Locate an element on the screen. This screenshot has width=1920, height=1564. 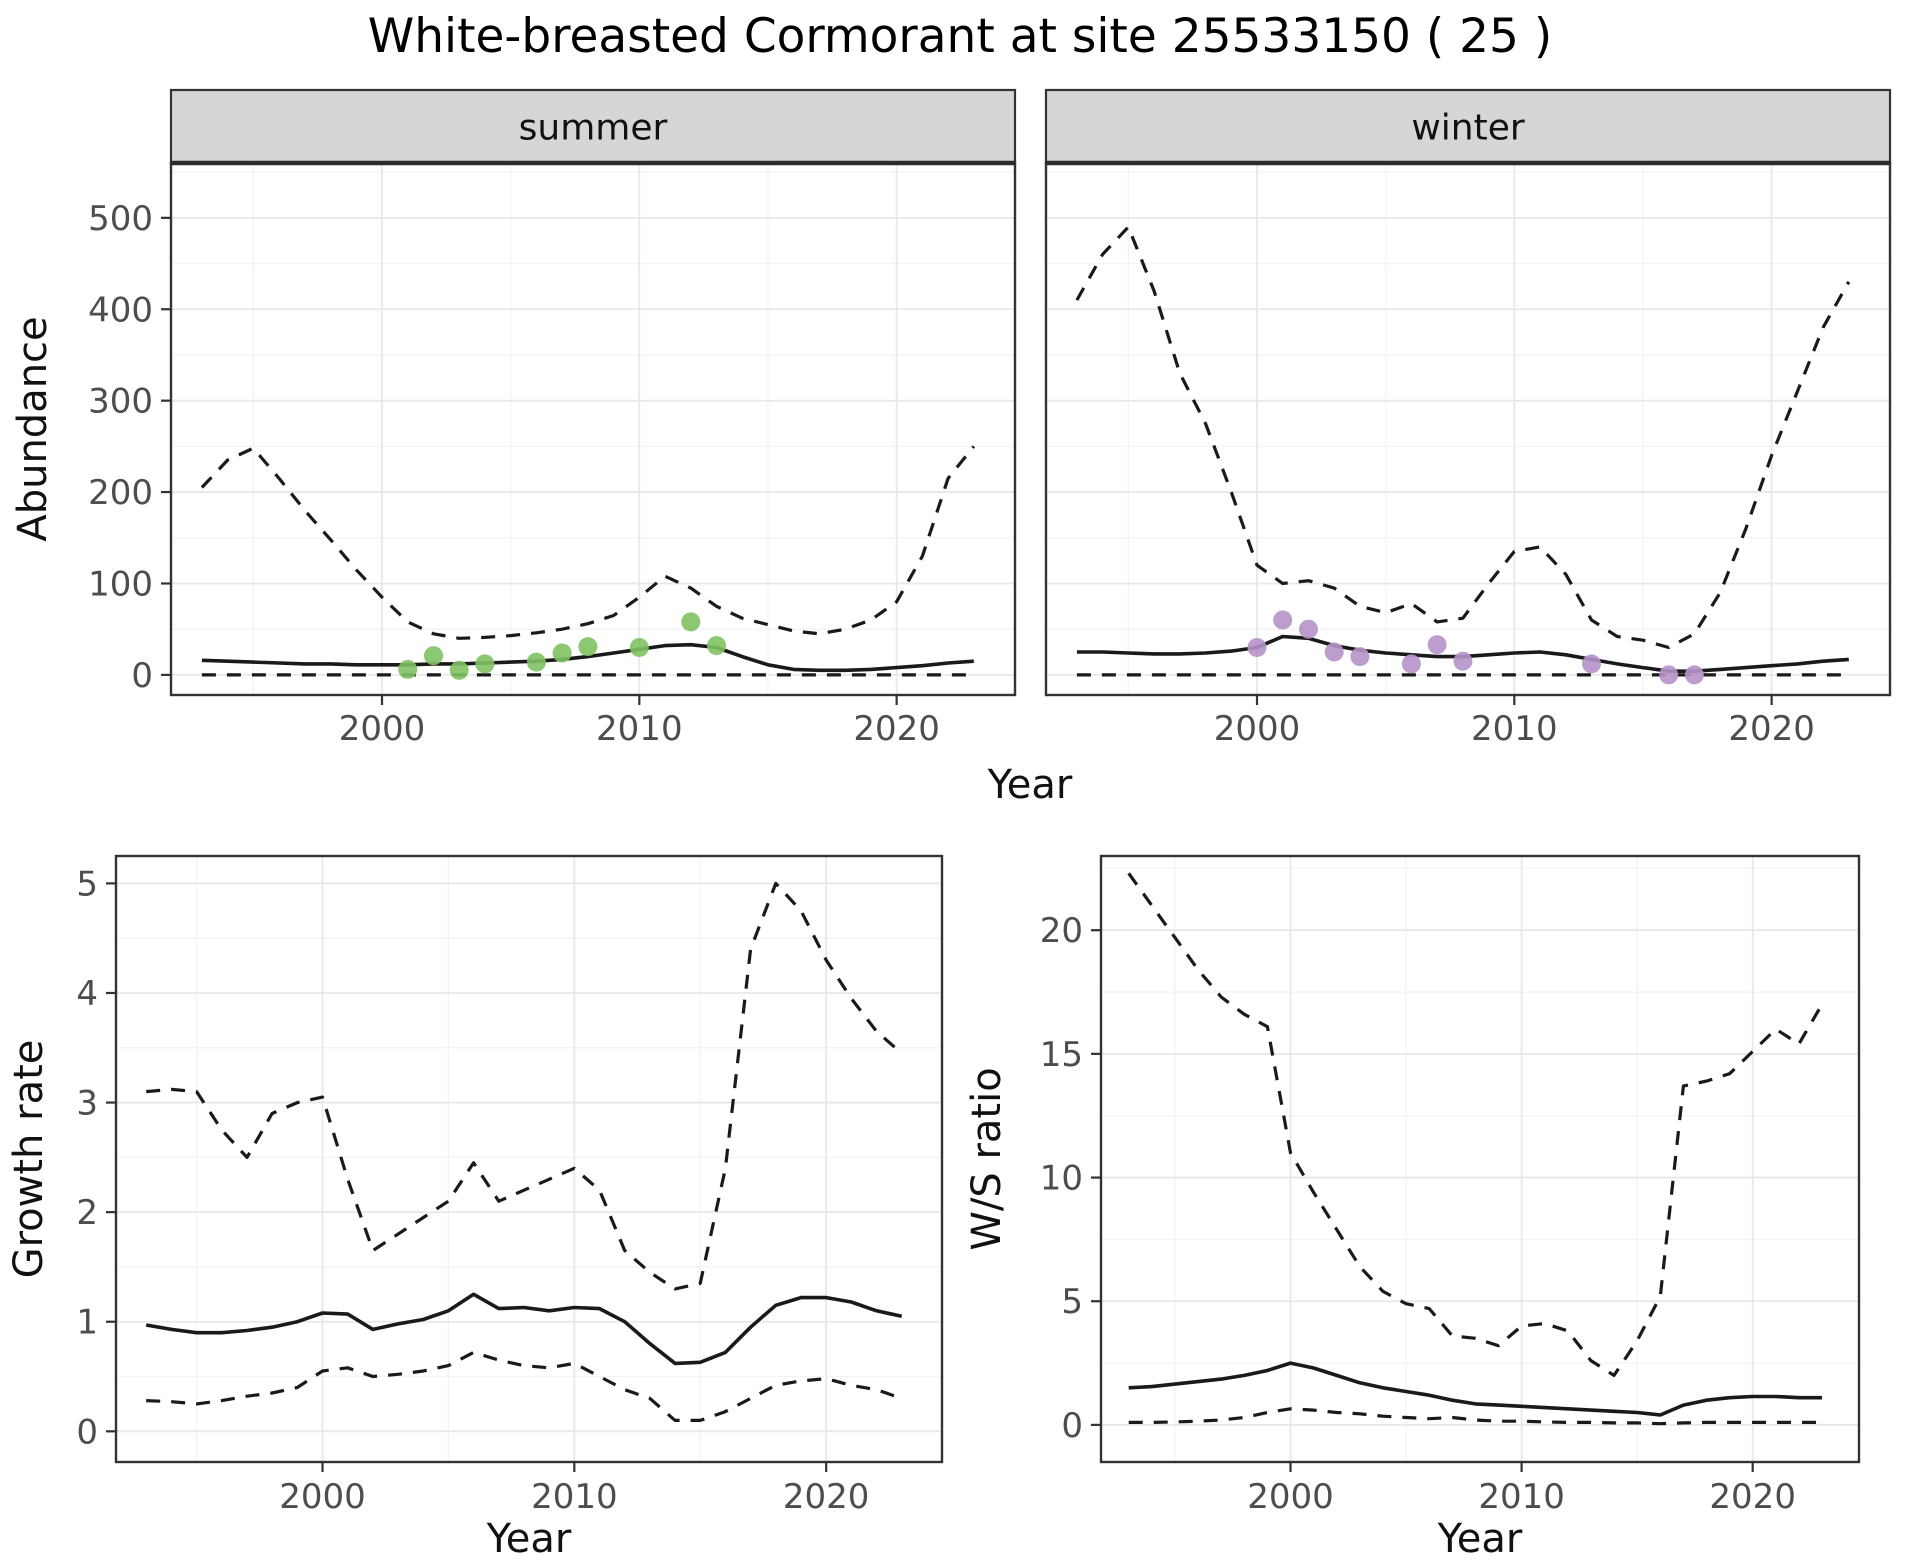
y-tick-label: 400 is located at coordinates (120, 310).